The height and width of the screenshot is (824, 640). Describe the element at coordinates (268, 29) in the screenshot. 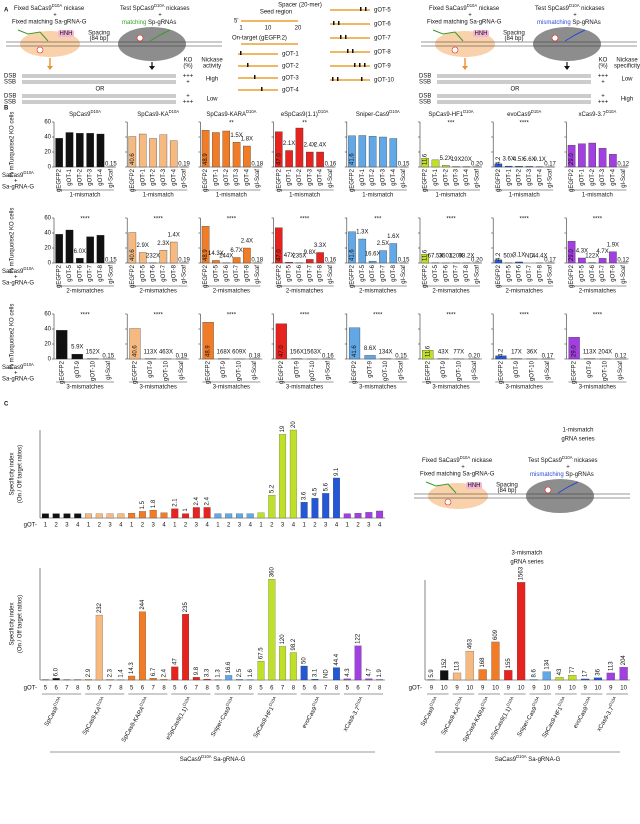

I see `position-label: 10` at that location.